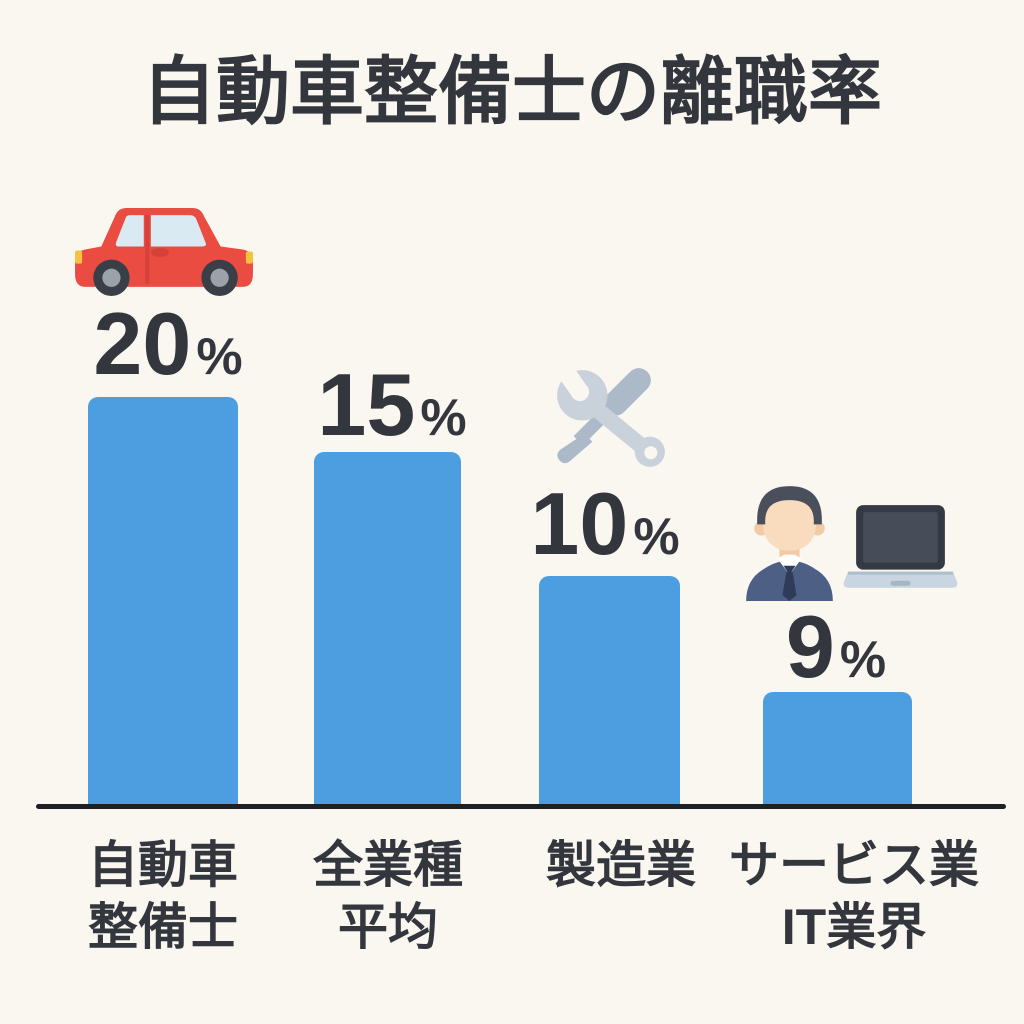 This screenshot has width=1024, height=1024. Describe the element at coordinates (163, 927) in the screenshot. I see `category-line: 整備士` at that location.